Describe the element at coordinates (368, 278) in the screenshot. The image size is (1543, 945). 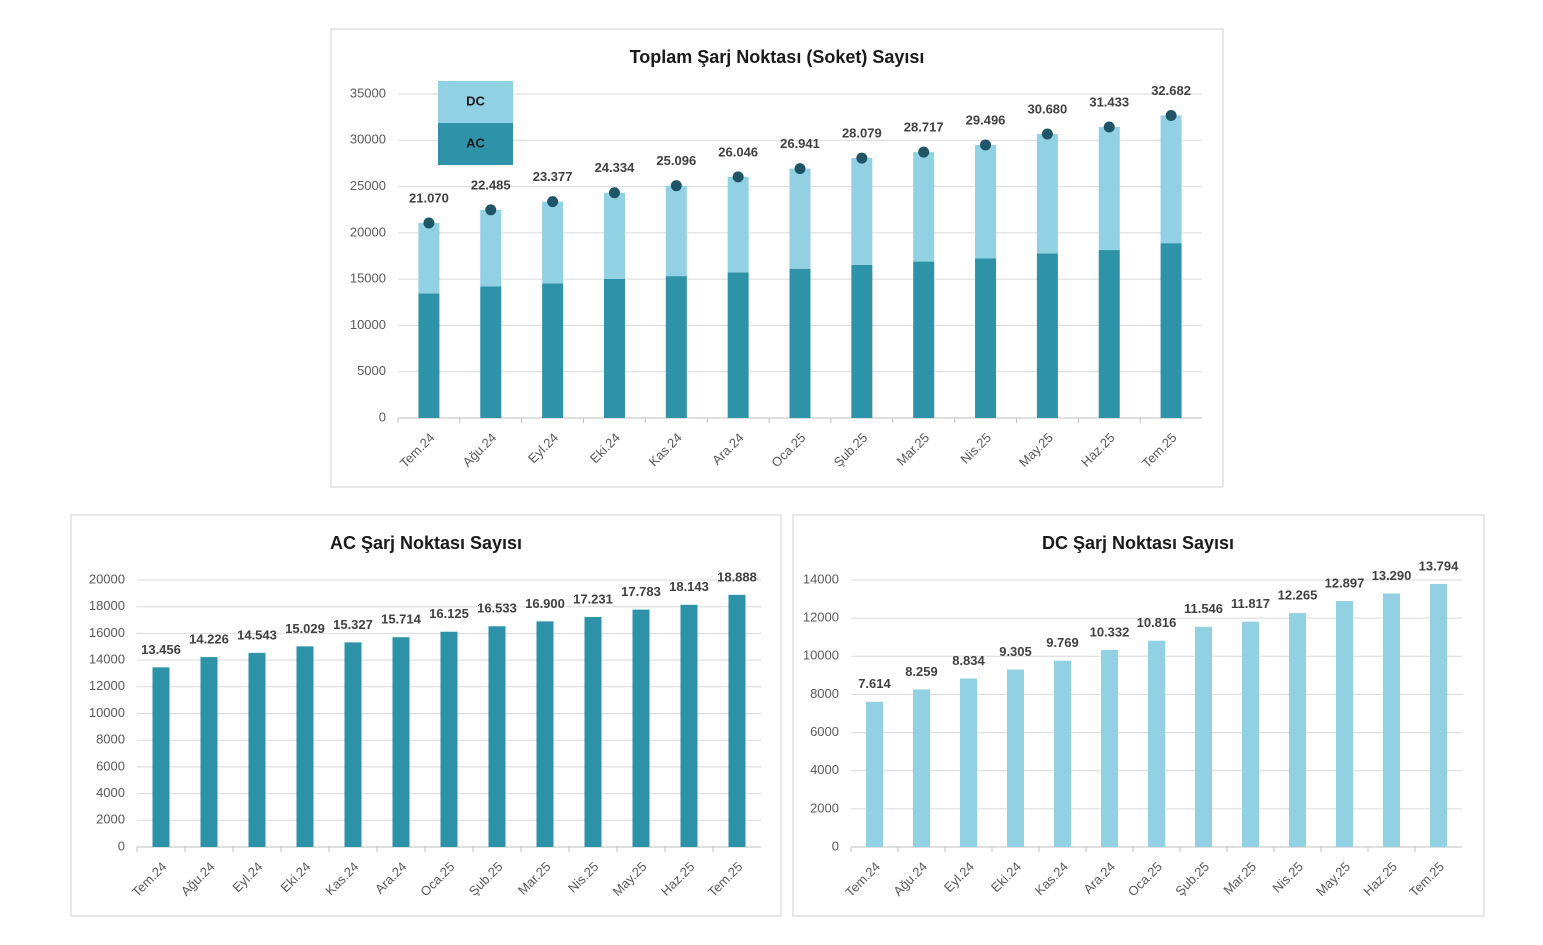
I see `y-tick-label: 15000` at that location.